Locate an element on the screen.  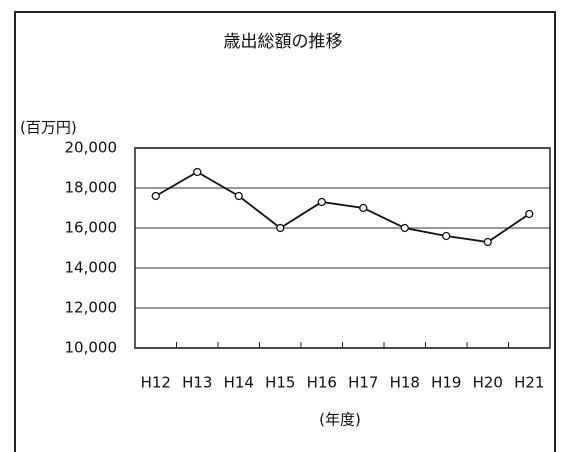
x-tick-label: H14 is located at coordinates (239, 383).